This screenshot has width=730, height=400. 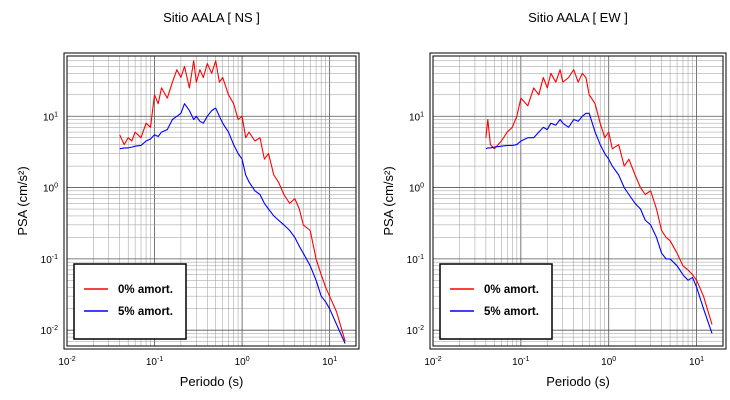 What do you see at coordinates (578, 17) in the screenshot?
I see `chart-title: Sitio AALA [ EW ]` at bounding box center [578, 17].